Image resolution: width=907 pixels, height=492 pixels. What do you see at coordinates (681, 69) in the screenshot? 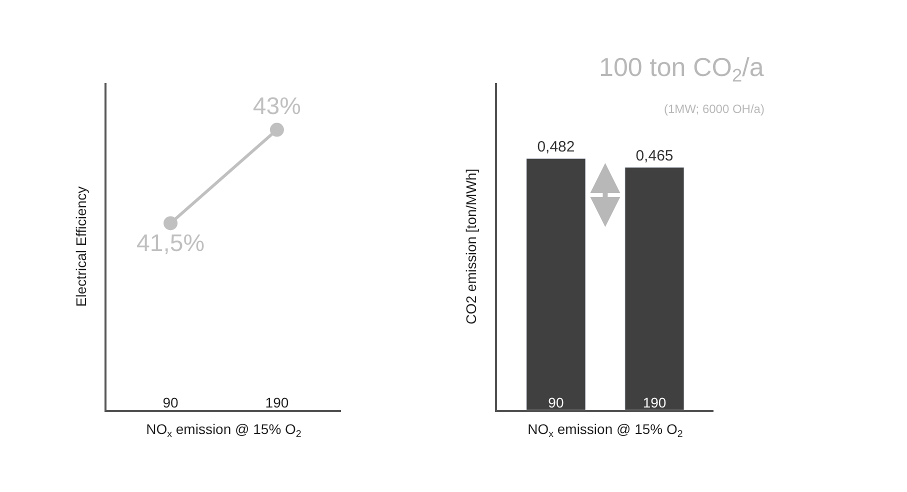
I see `text: 100 ton CO$_{2}$/a` at bounding box center [681, 69].